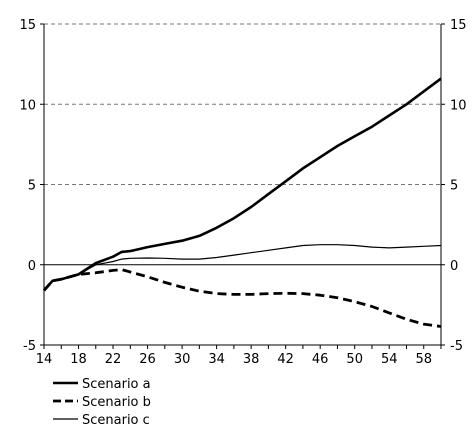 This screenshot has height=427, width=472. I want to click on y-tick-label-right: -5, so click(456, 346).